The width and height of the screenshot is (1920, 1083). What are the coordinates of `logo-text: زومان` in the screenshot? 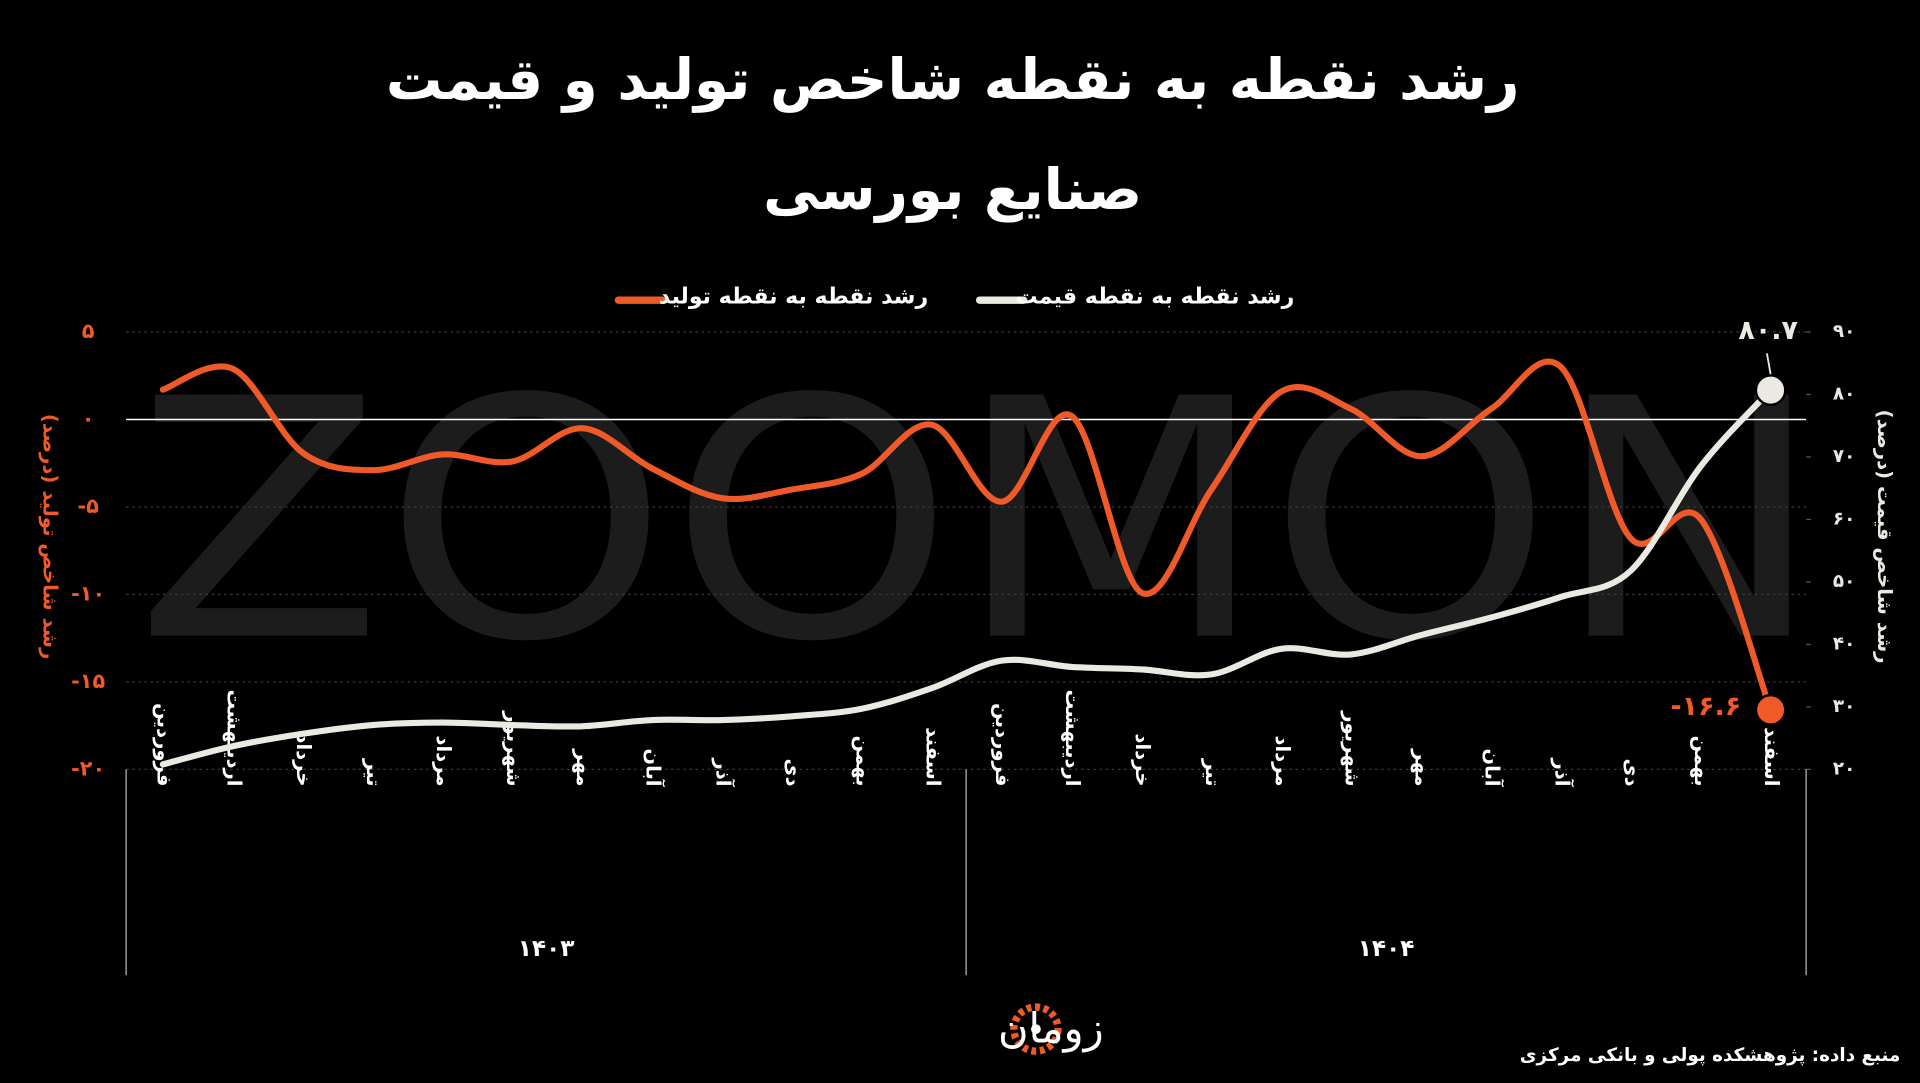 It's located at (1051, 1028).